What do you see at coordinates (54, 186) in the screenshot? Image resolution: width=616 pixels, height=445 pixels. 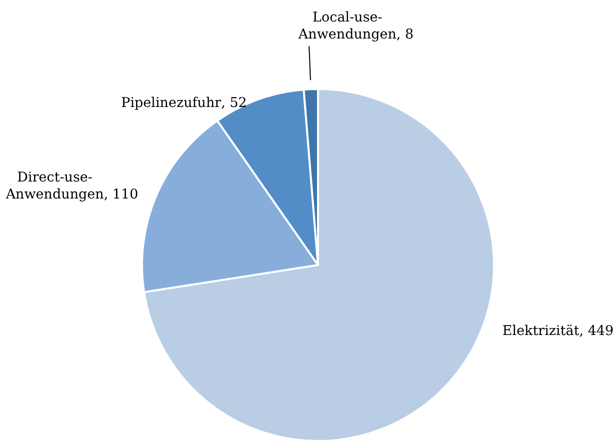 I see `slice-label: Direct-use-Anwendungen` at bounding box center [54, 186].